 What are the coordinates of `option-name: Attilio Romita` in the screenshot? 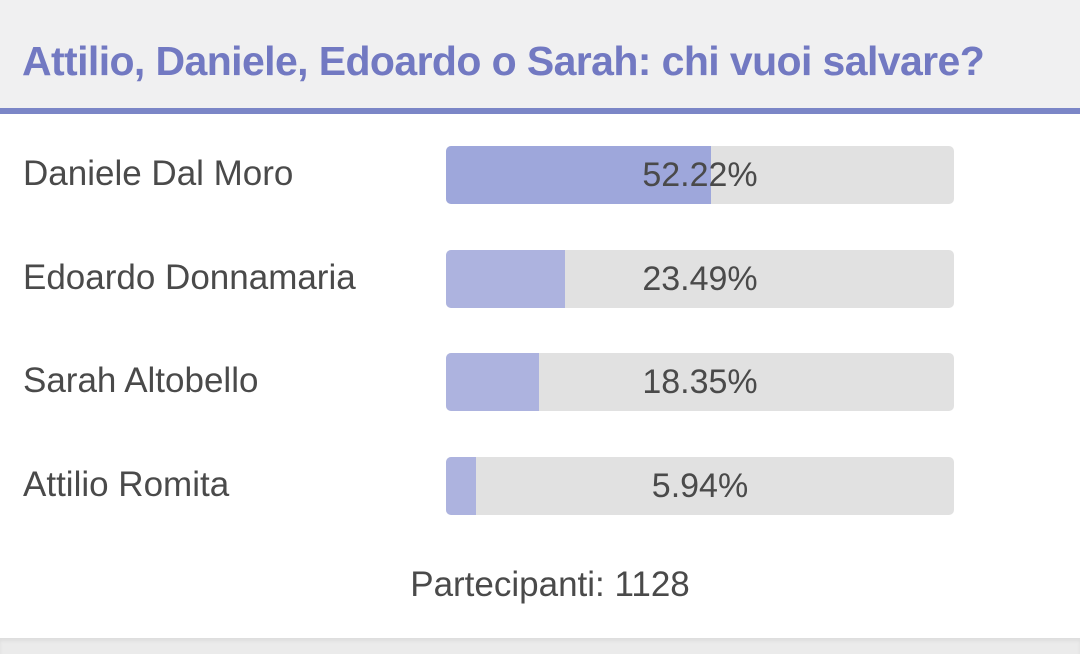 It's located at (126, 484).